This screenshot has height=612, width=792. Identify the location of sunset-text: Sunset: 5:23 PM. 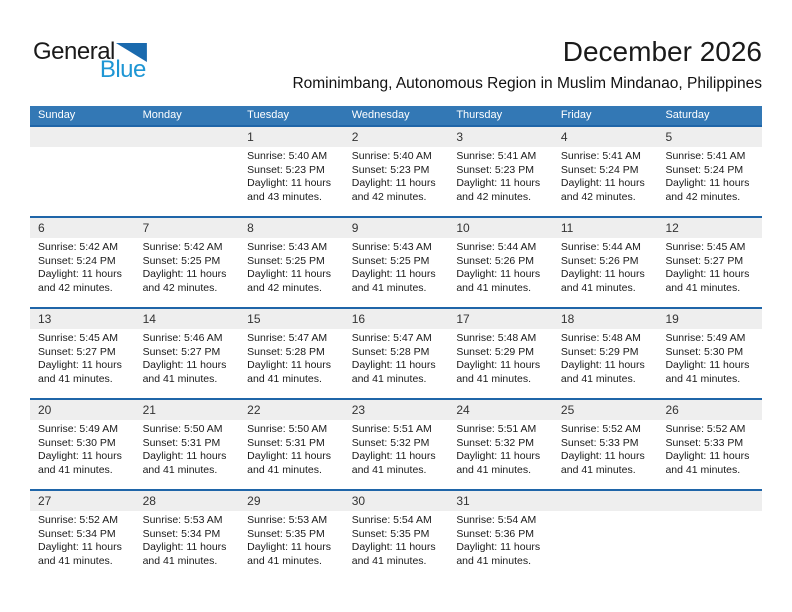
(286, 169).